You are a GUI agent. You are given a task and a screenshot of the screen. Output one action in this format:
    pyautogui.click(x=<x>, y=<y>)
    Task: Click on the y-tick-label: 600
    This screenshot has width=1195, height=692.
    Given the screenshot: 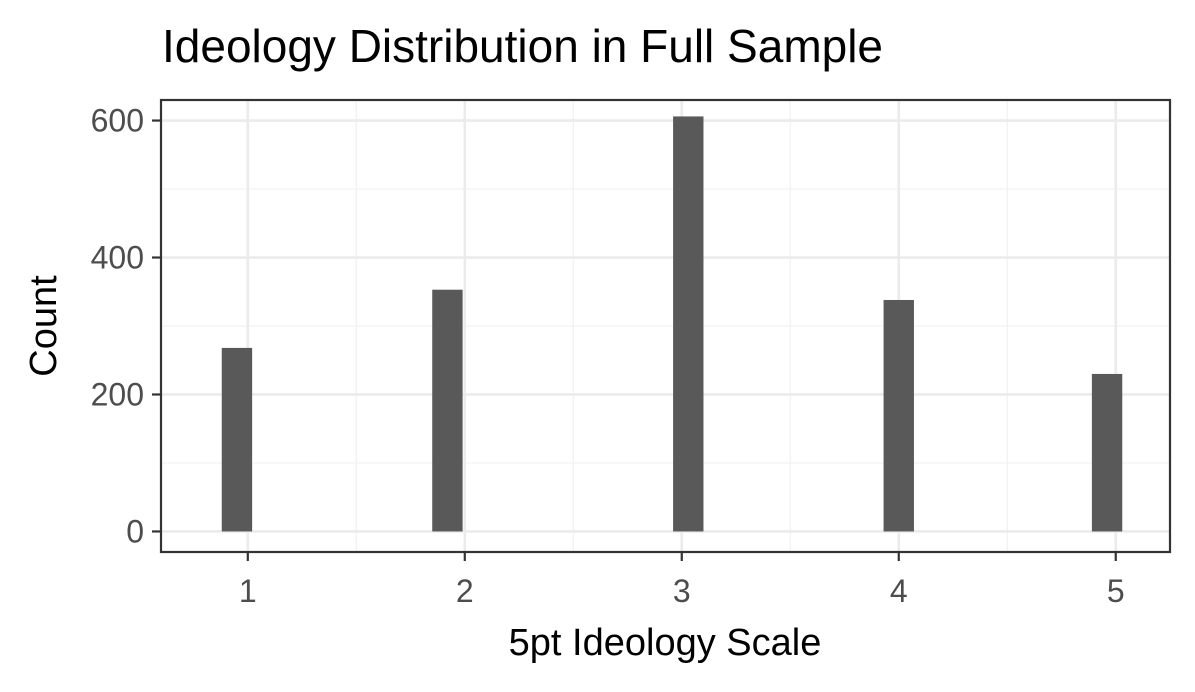 What is the action you would take?
    pyautogui.click(x=117, y=121)
    